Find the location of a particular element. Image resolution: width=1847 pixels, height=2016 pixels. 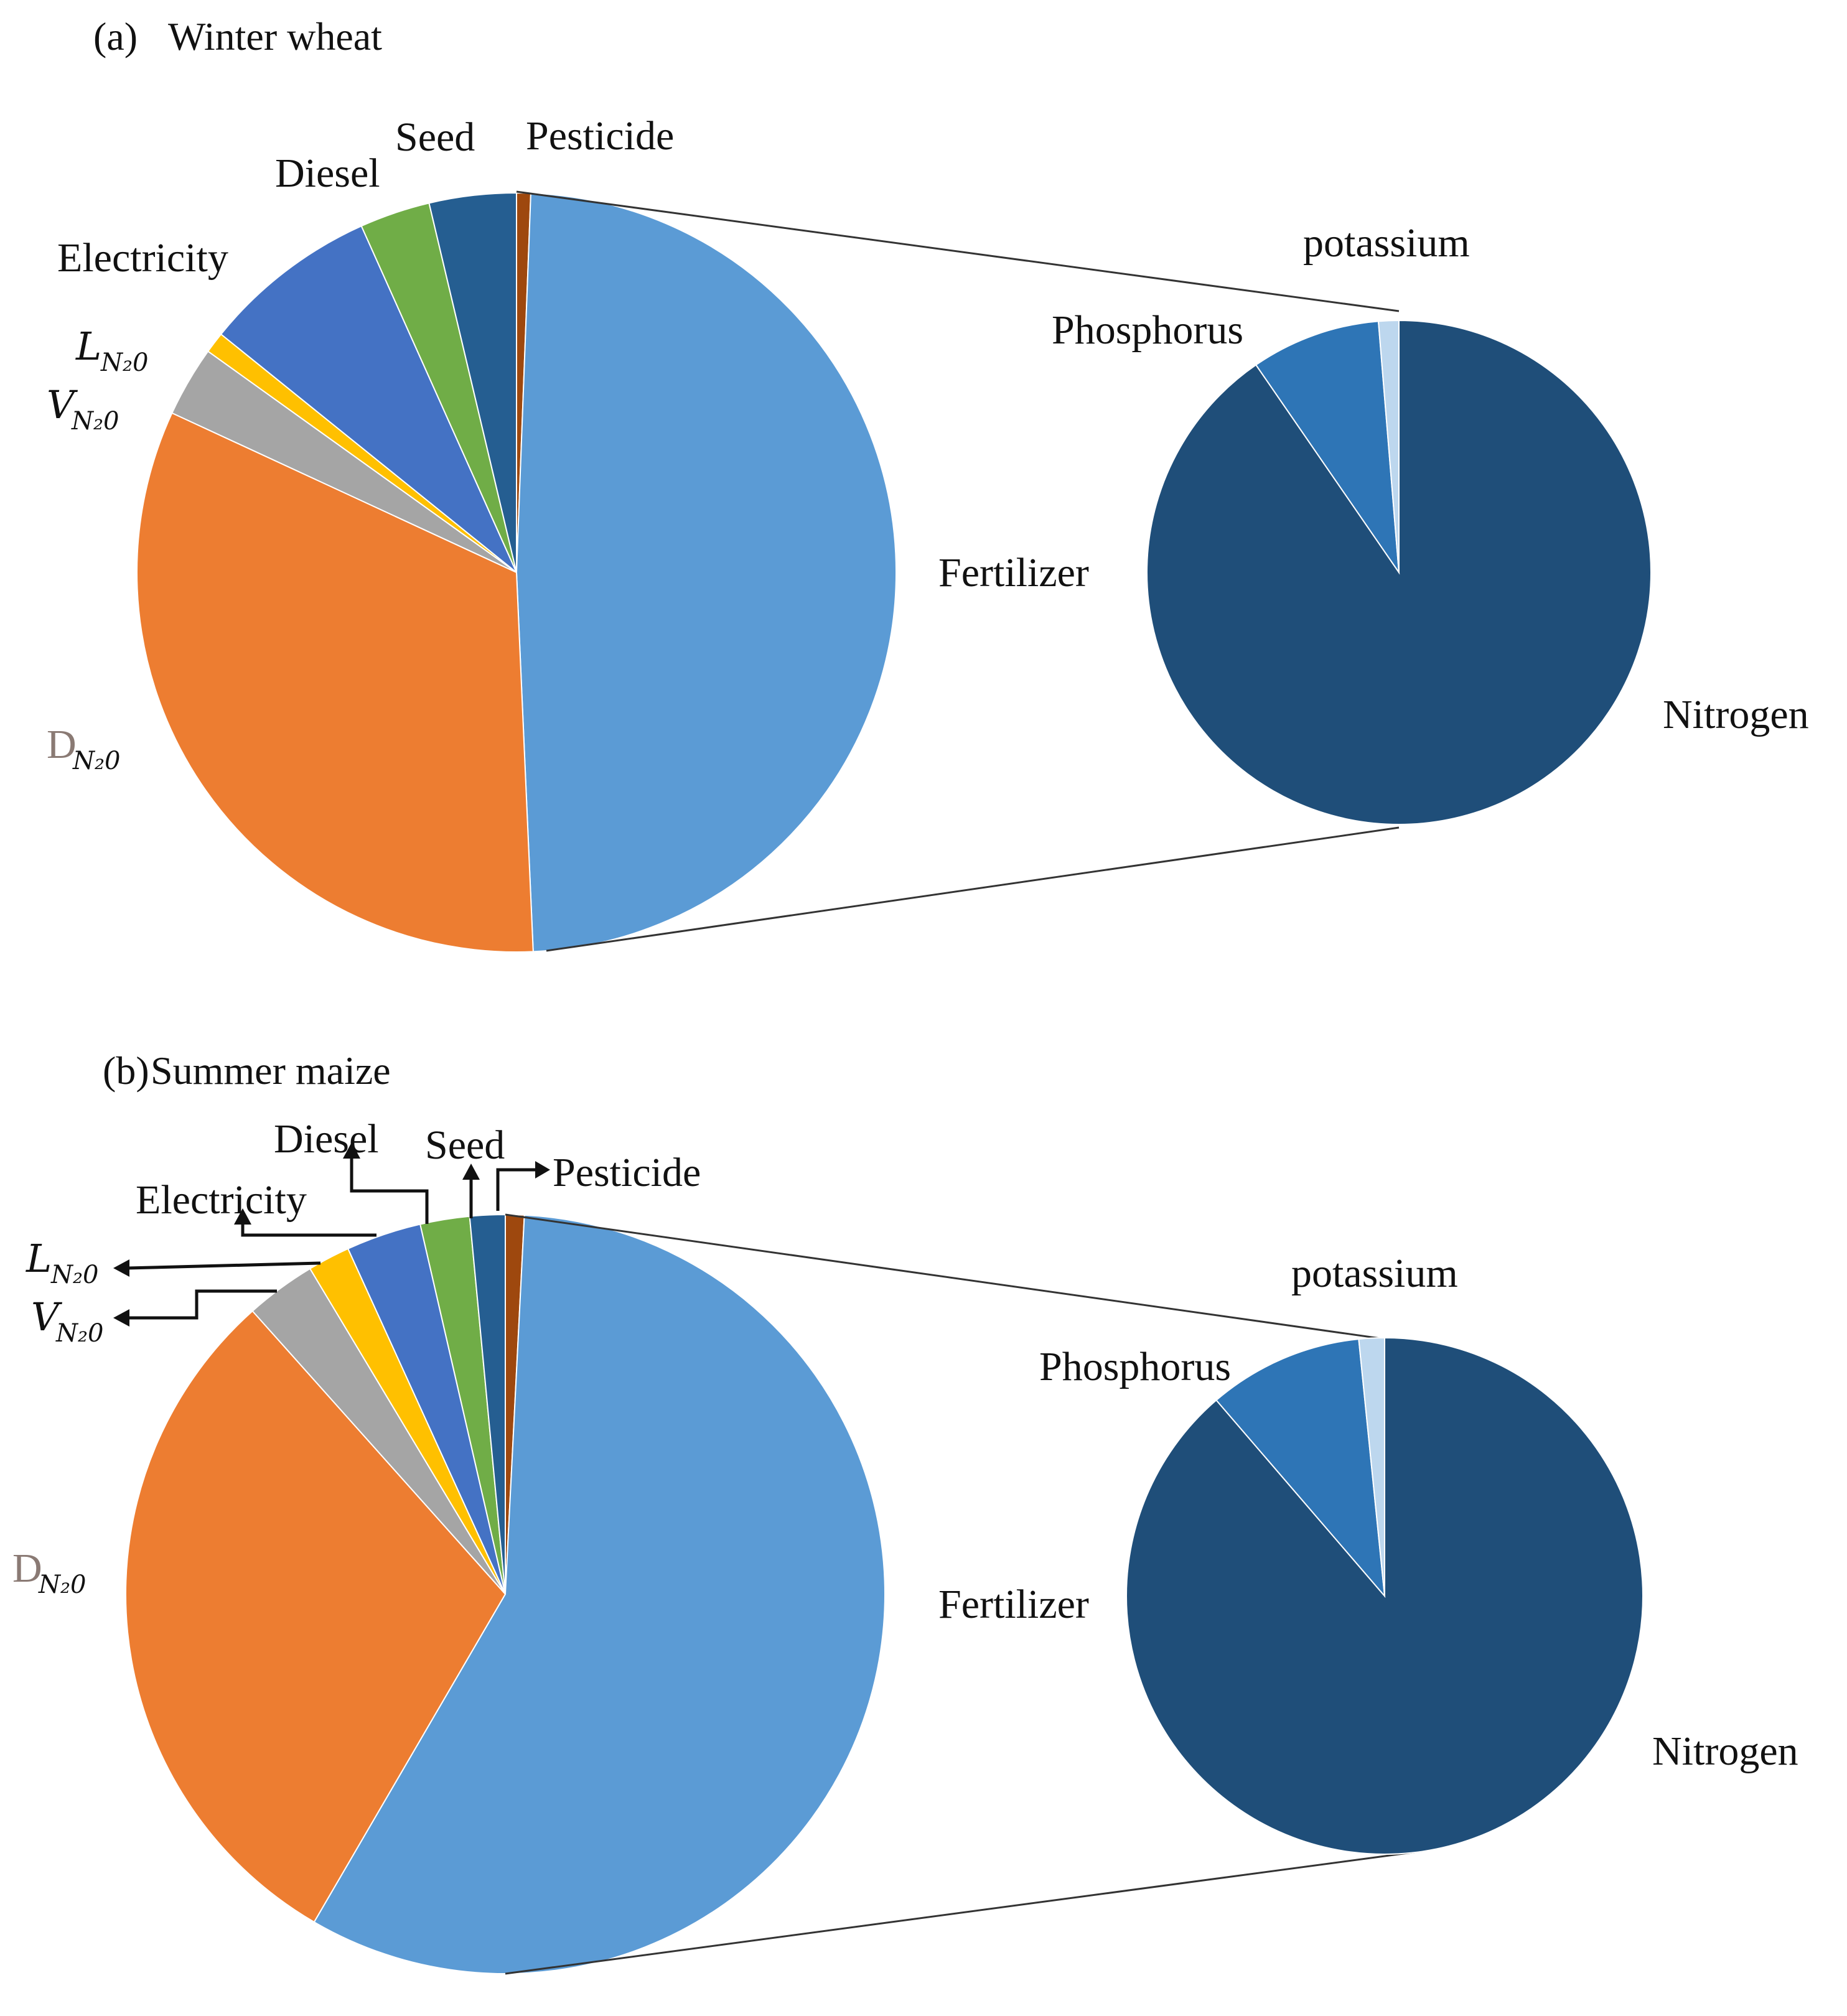

arrow-electricity is located at coordinates (308, 1230).